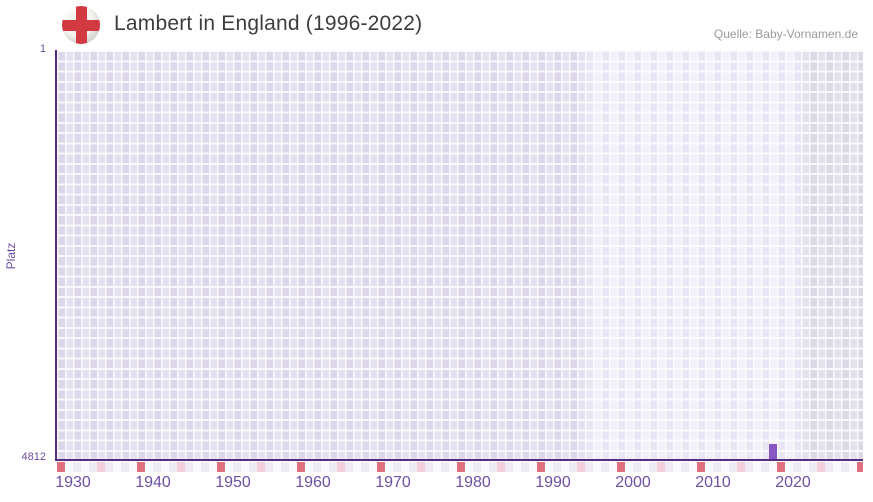 The image size is (873, 502). What do you see at coordinates (453, 467) in the screenshot?
I see `stripe-cell-1977` at bounding box center [453, 467].